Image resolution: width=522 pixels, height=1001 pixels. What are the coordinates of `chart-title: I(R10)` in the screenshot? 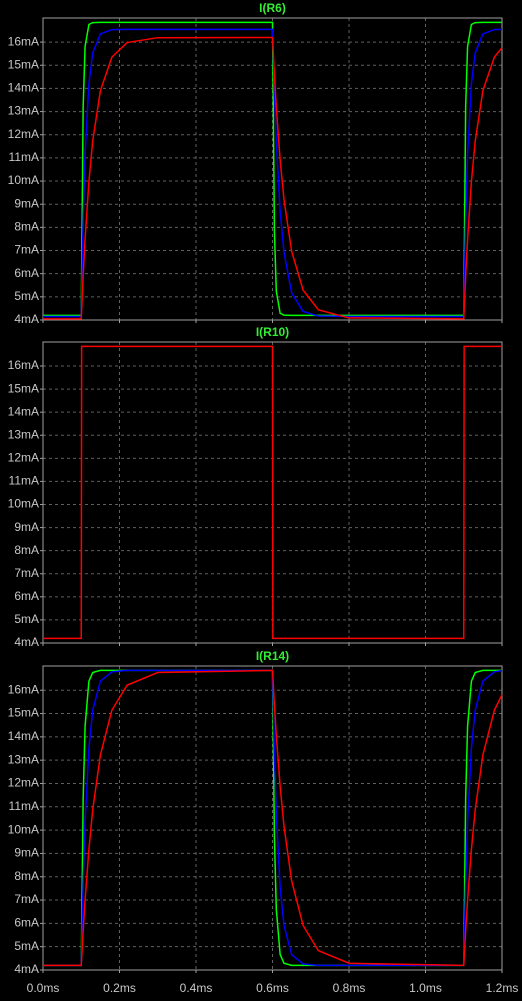 It's located at (272, 332).